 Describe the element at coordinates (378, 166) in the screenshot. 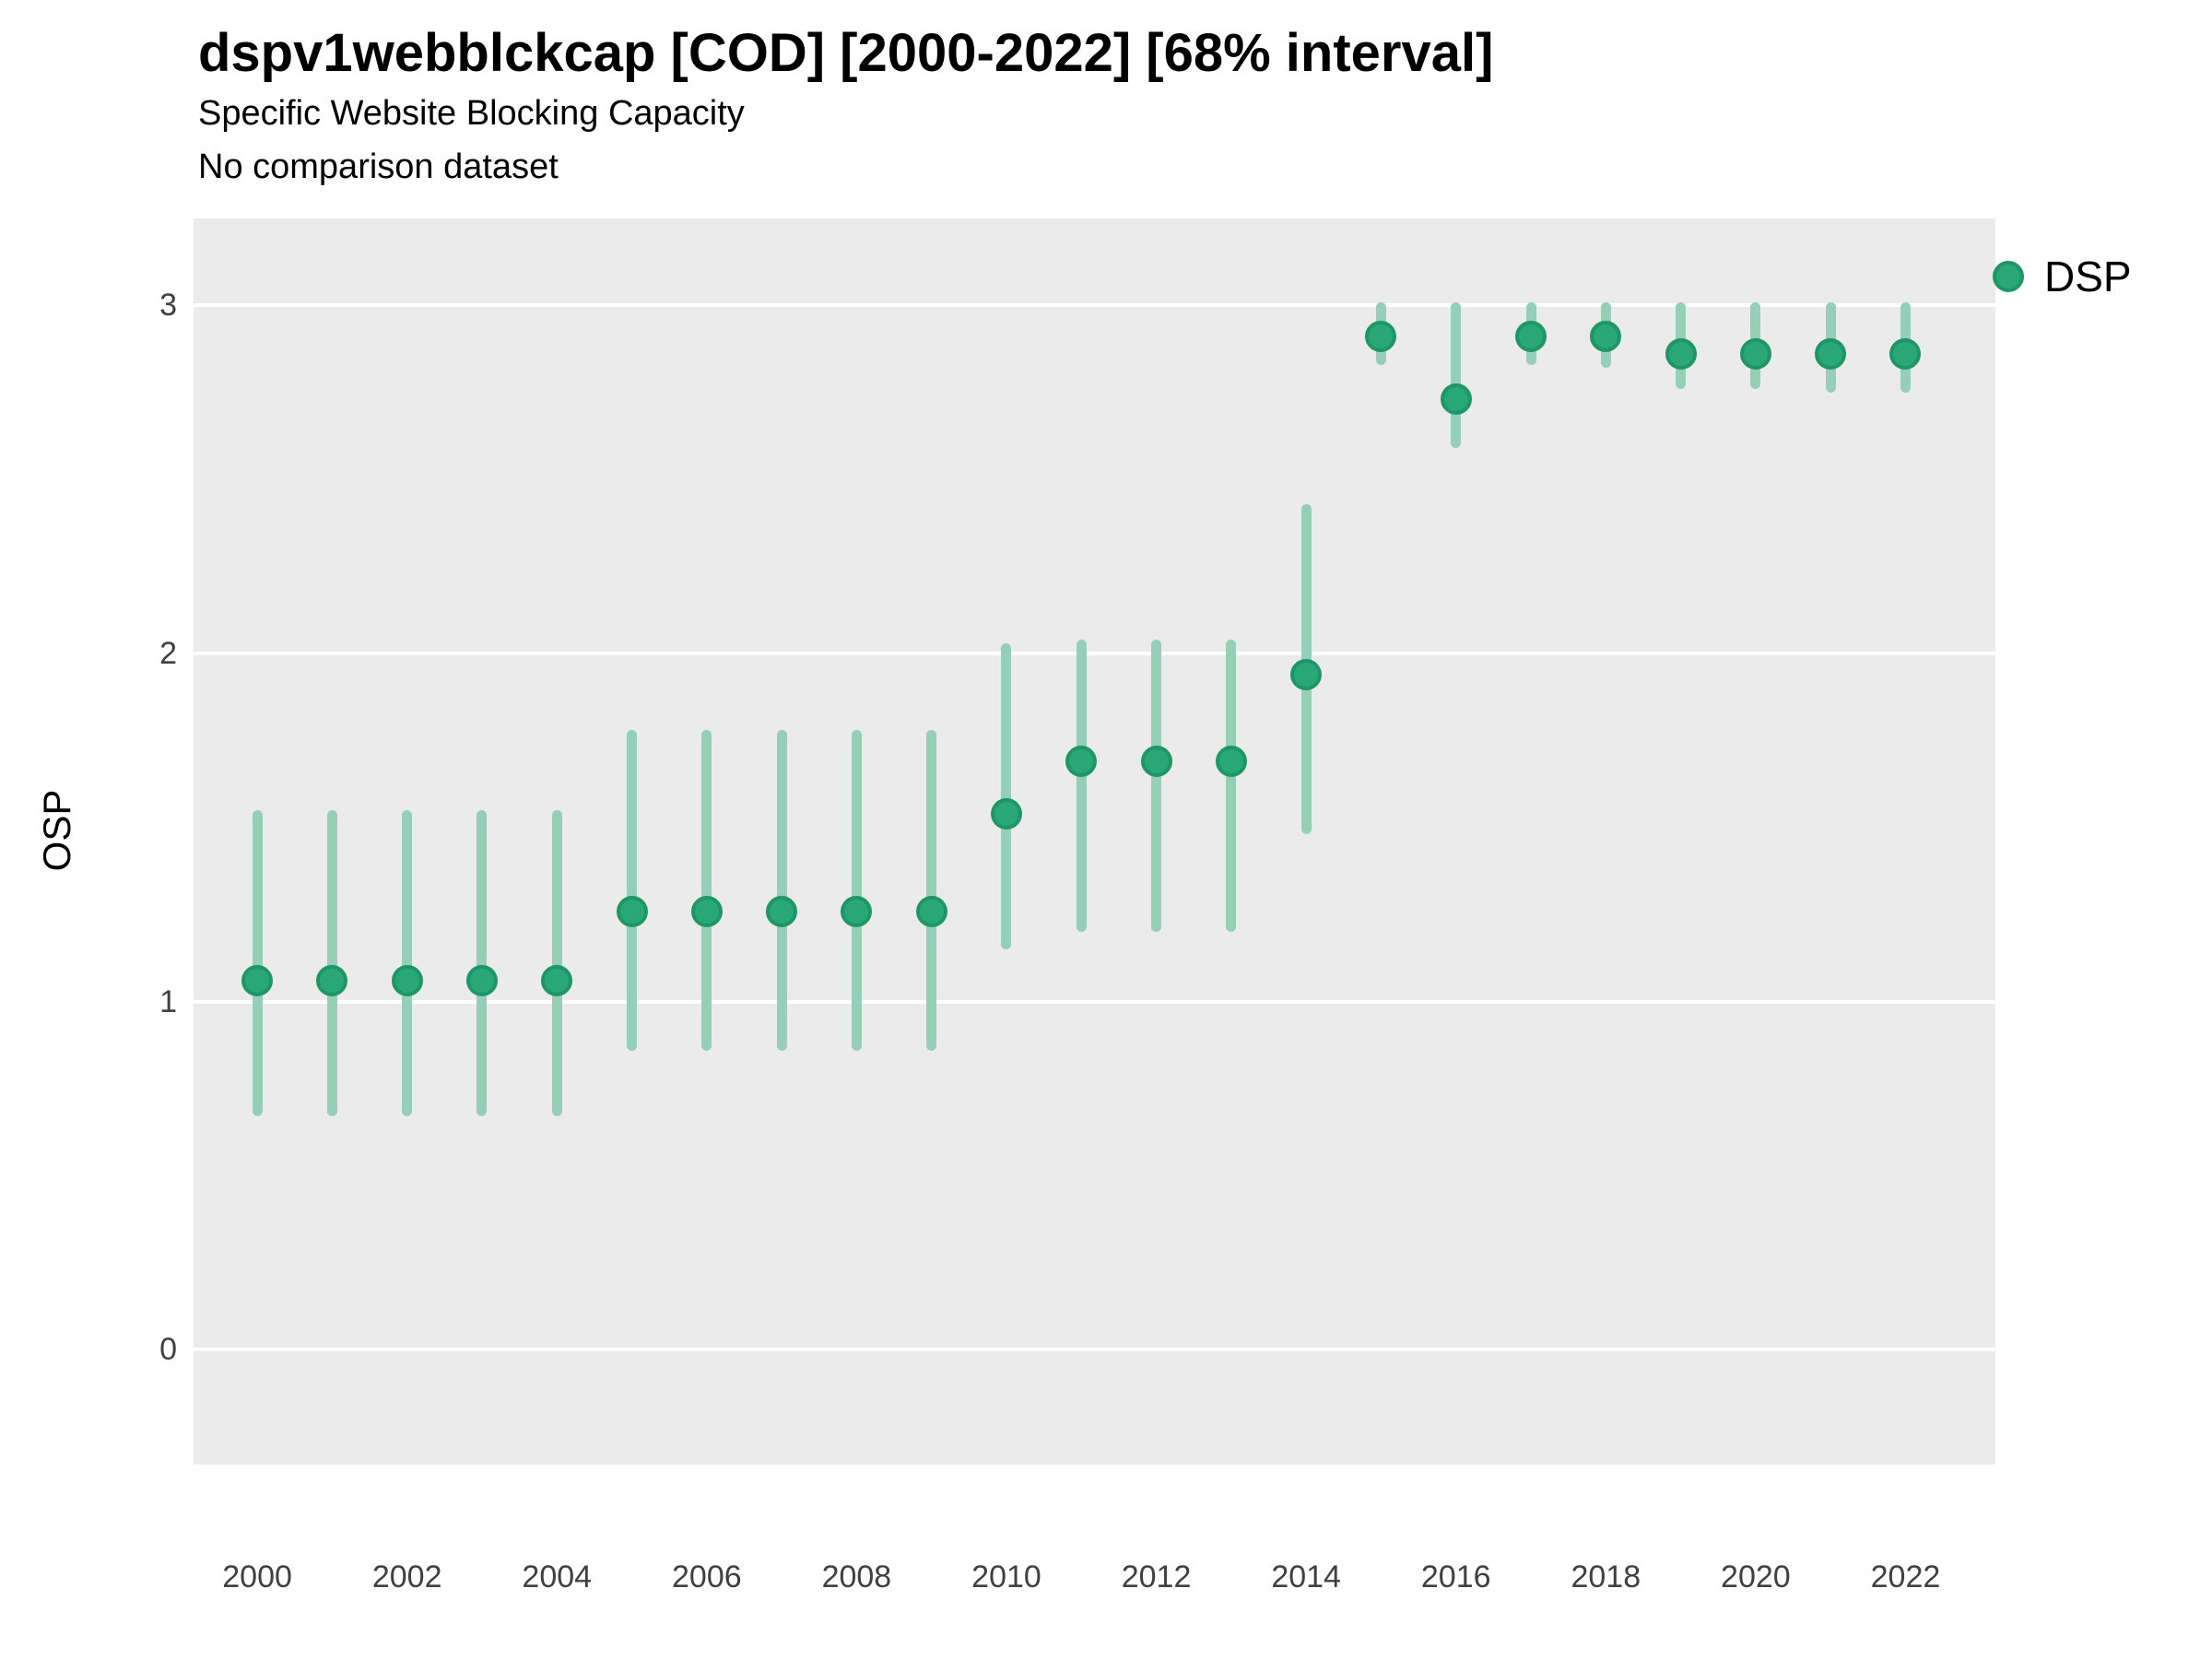

I see `comparison-note: No comparison dataset` at that location.